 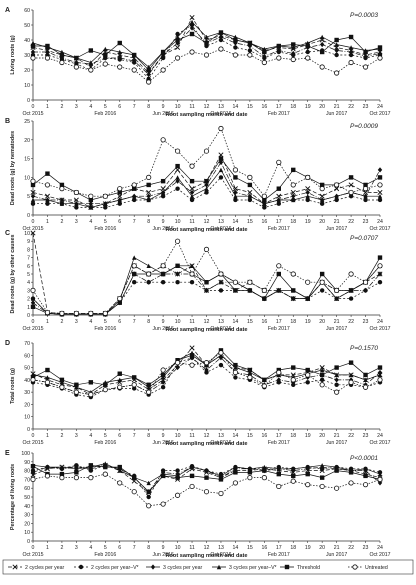 What do you see at coordinates (28, 242) in the screenshot?
I see `y-tick-label: 9` at bounding box center [28, 242].